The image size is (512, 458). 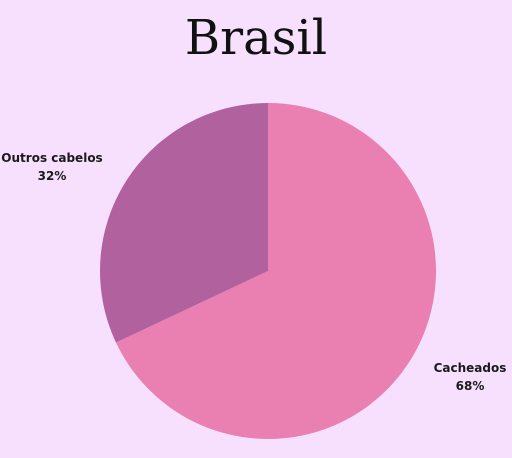 What do you see at coordinates (256, 38) in the screenshot?
I see `chart-title: Brasil` at bounding box center [256, 38].